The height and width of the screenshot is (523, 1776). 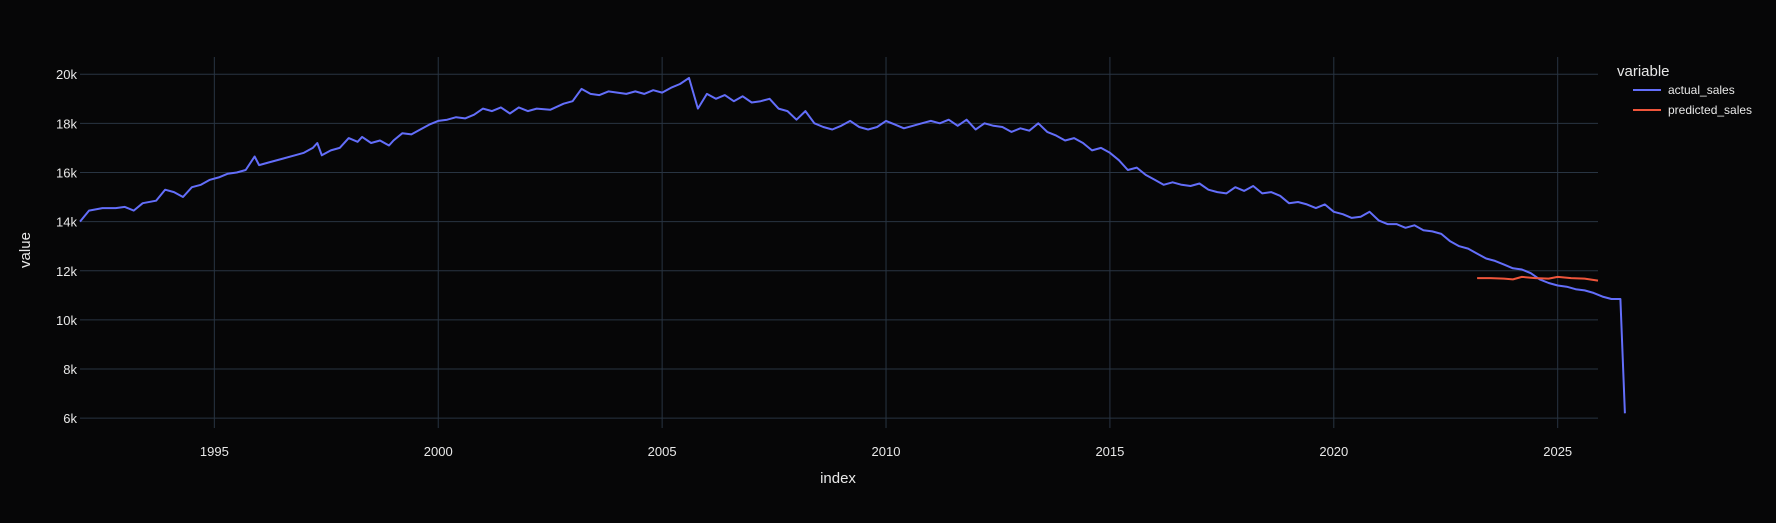 What do you see at coordinates (1538, 278) in the screenshot?
I see `series-line-predicted-sales` at bounding box center [1538, 278].